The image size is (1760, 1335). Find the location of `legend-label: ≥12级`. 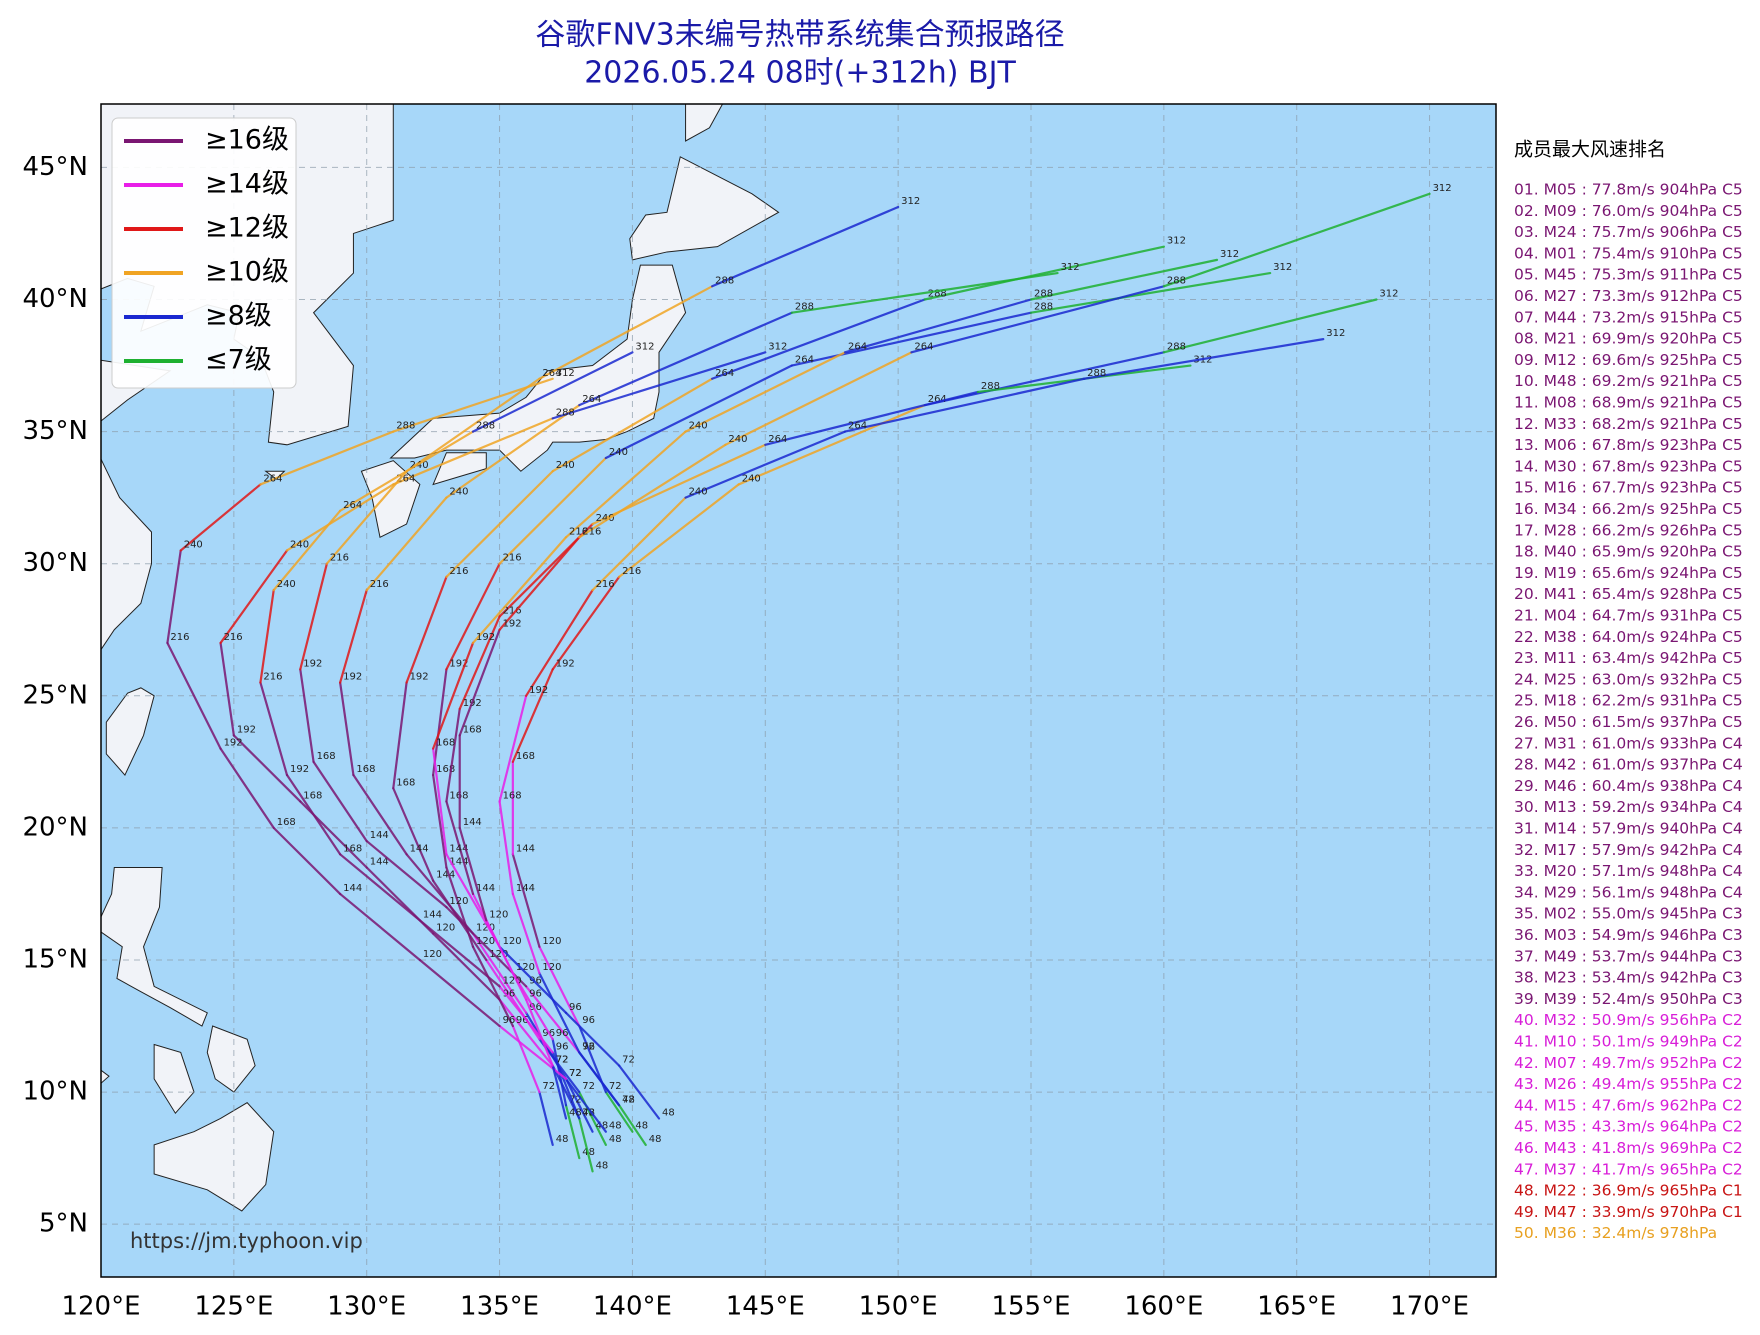

legend-label: ≥12级 is located at coordinates (247, 228).